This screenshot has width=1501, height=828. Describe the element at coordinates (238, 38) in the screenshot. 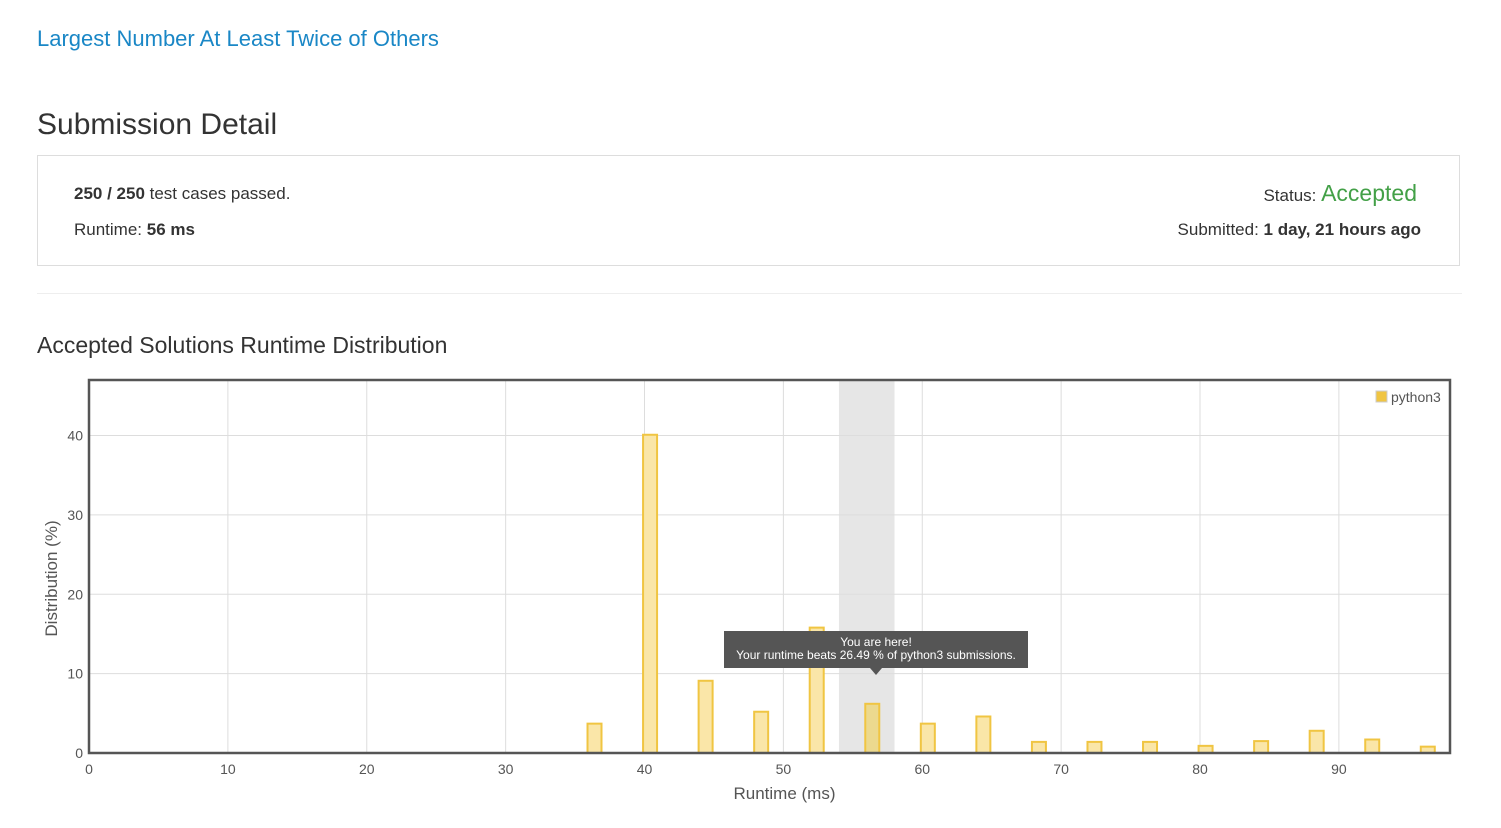

I see `problem-title-link: Largest Number At Least Twice of Others` at that location.